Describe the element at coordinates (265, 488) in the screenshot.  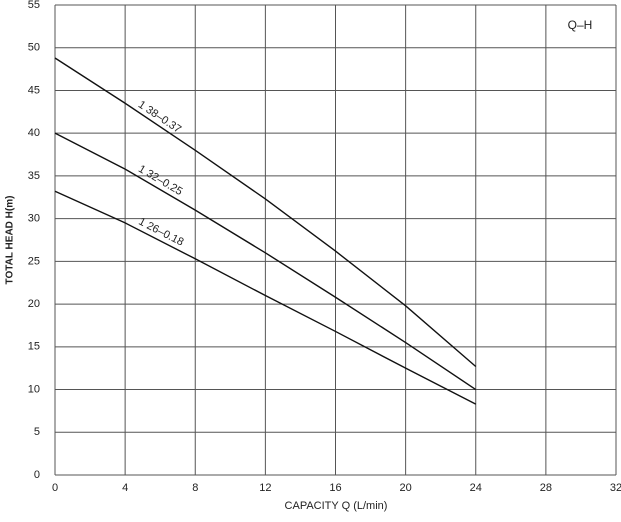
I see `x-tick-label: 12` at that location.